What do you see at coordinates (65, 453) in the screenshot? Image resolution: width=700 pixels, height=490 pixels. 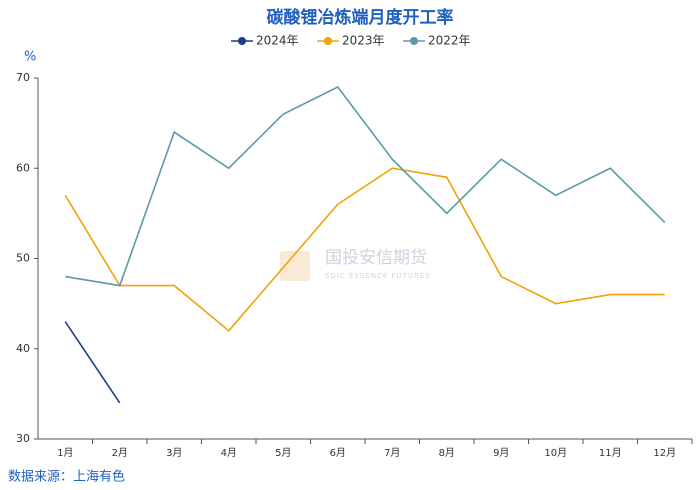 I see `x-tick-label: 1月` at bounding box center [65, 453].